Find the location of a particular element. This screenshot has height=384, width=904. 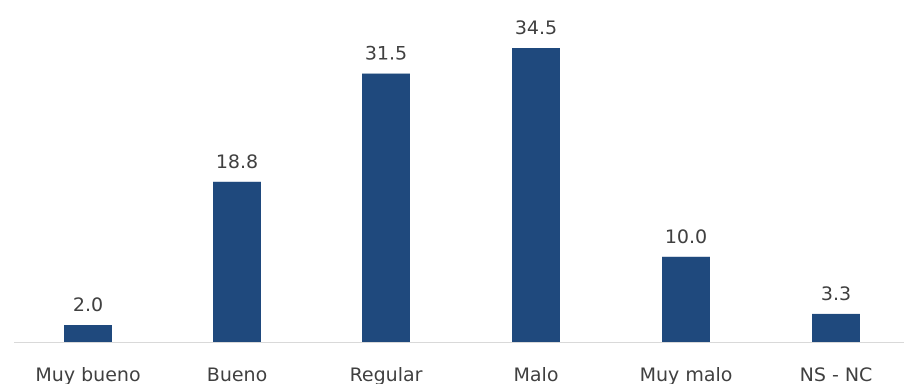

bar-malo is located at coordinates (536, 195).